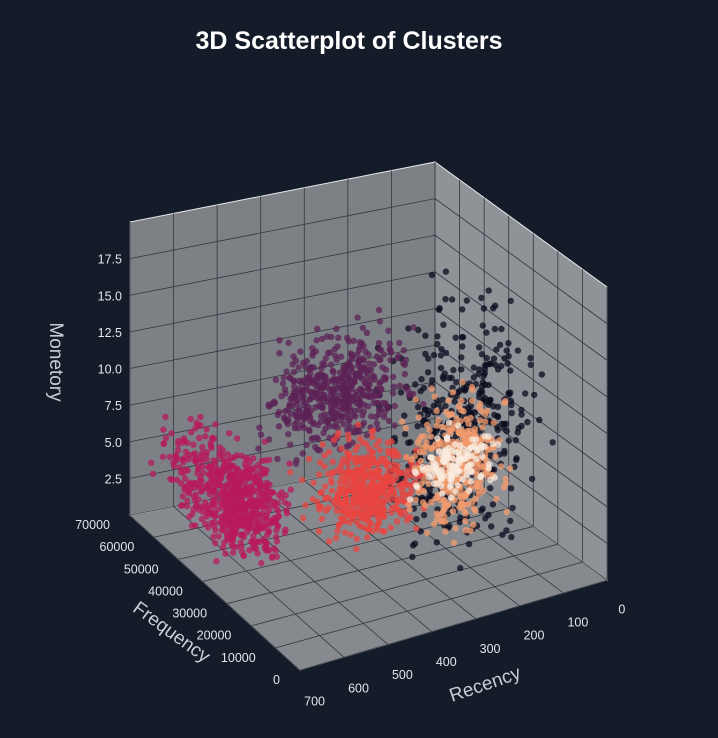 The image size is (718, 738). I want to click on x-tick-label: 400, so click(446, 662).